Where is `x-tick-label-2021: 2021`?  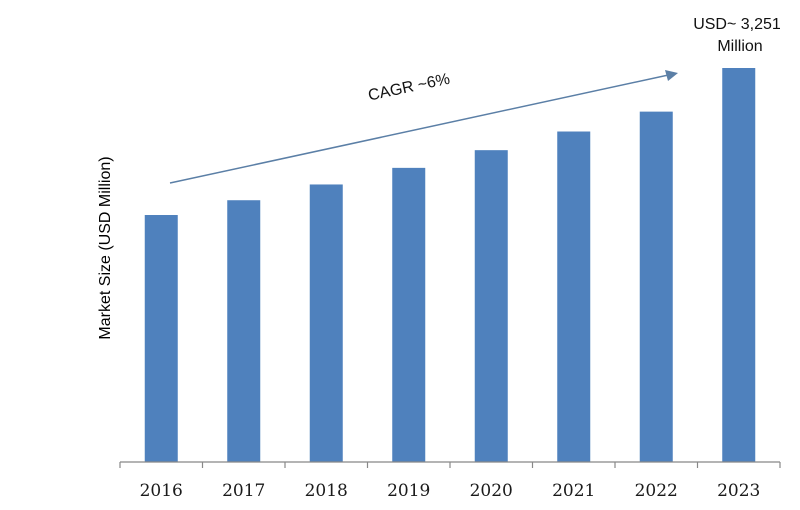 x-tick-label-2021: 2021 is located at coordinates (573, 491).